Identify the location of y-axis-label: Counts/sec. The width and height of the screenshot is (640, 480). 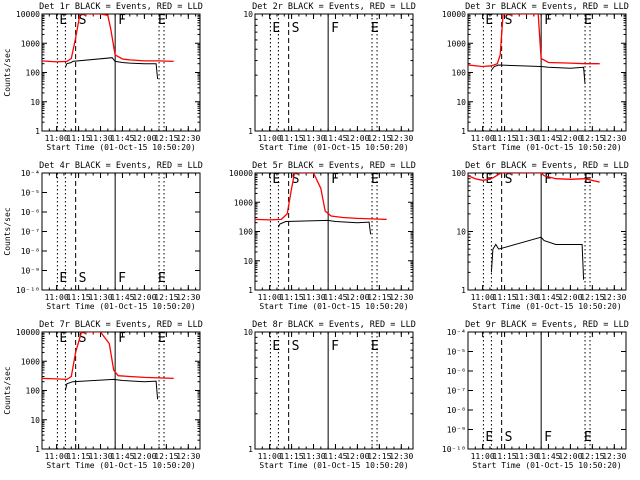
(7, 390).